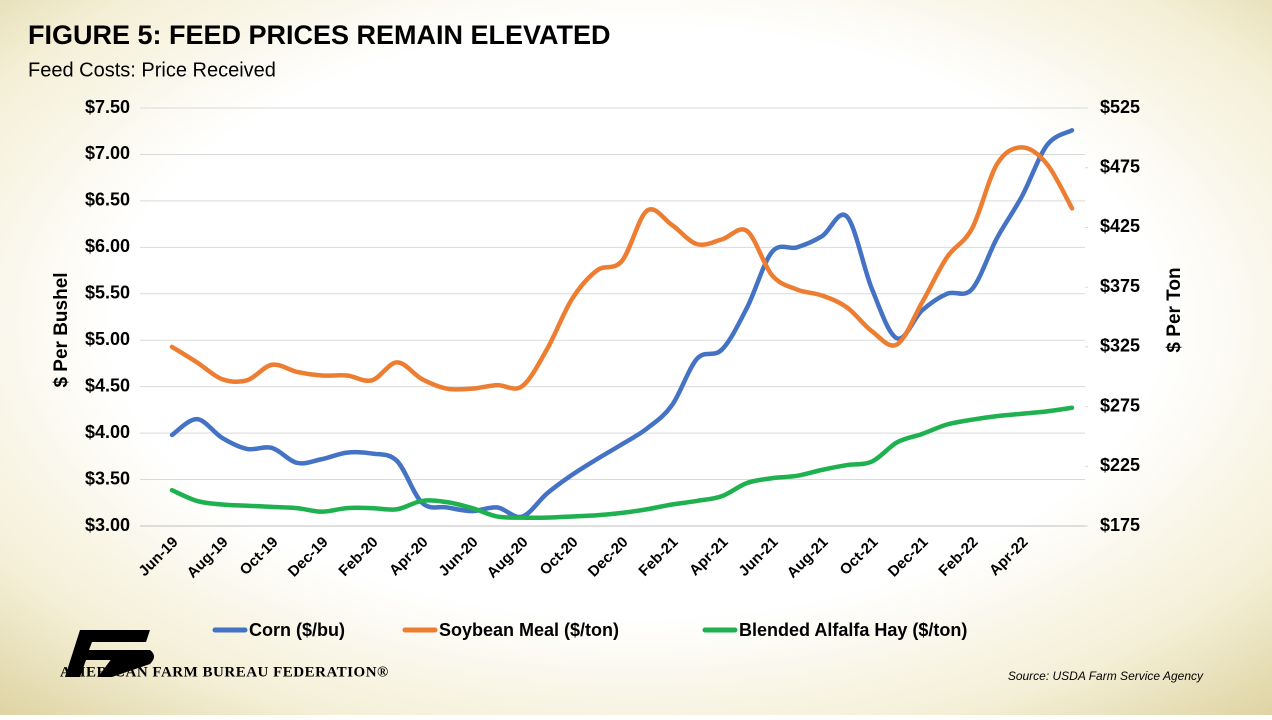 Image resolution: width=1272 pixels, height=720 pixels. Describe the element at coordinates (224, 672) in the screenshot. I see `organization: AMERICAN FARM BUREAU FEDERATION®` at that location.